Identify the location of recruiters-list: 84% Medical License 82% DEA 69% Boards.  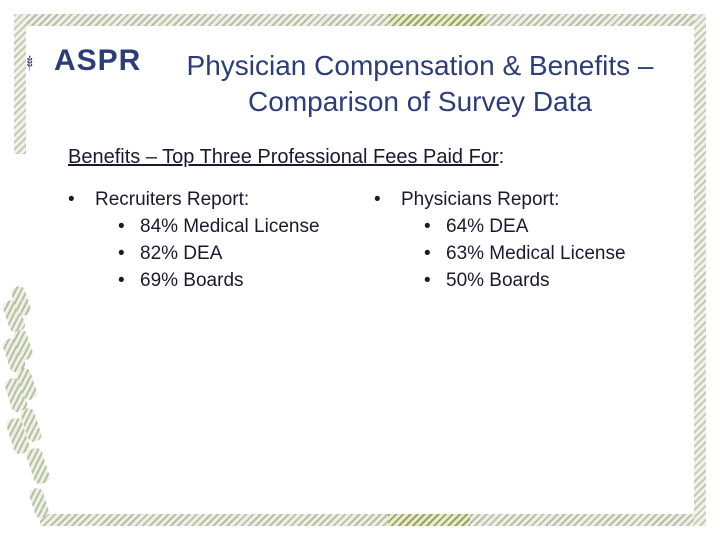
(194, 253).